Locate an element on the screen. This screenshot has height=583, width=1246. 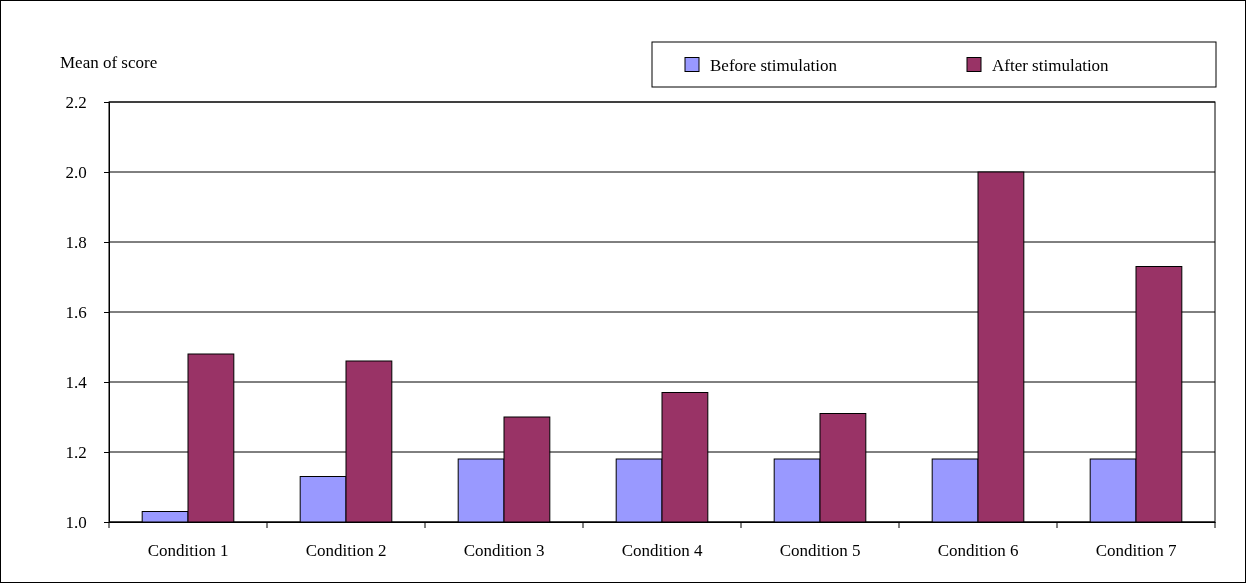
x-tick-label: Condition 7 is located at coordinates (1136, 551).